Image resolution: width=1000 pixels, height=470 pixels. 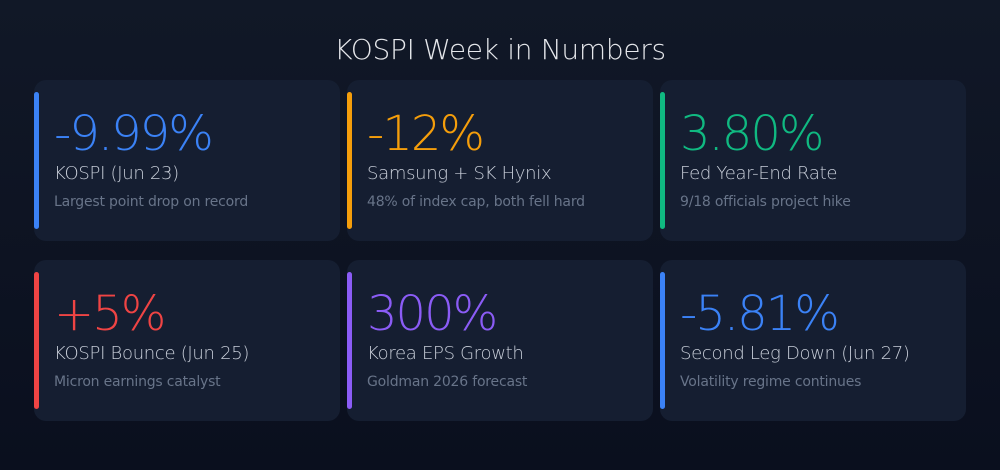 I want to click on stat-description: 48% of index cap, both fell hard, so click(x=476, y=202).